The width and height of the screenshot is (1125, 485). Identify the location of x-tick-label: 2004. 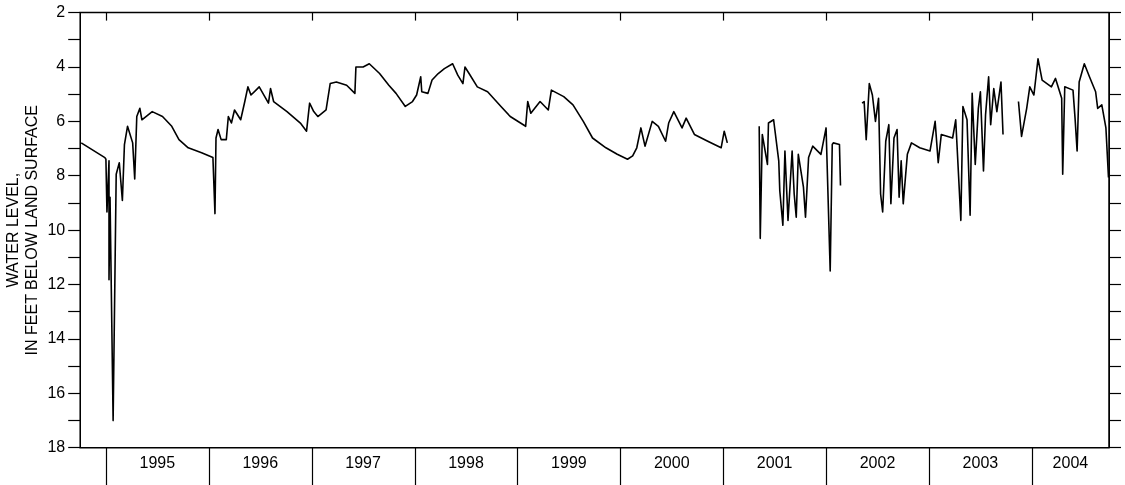
(1070, 462).